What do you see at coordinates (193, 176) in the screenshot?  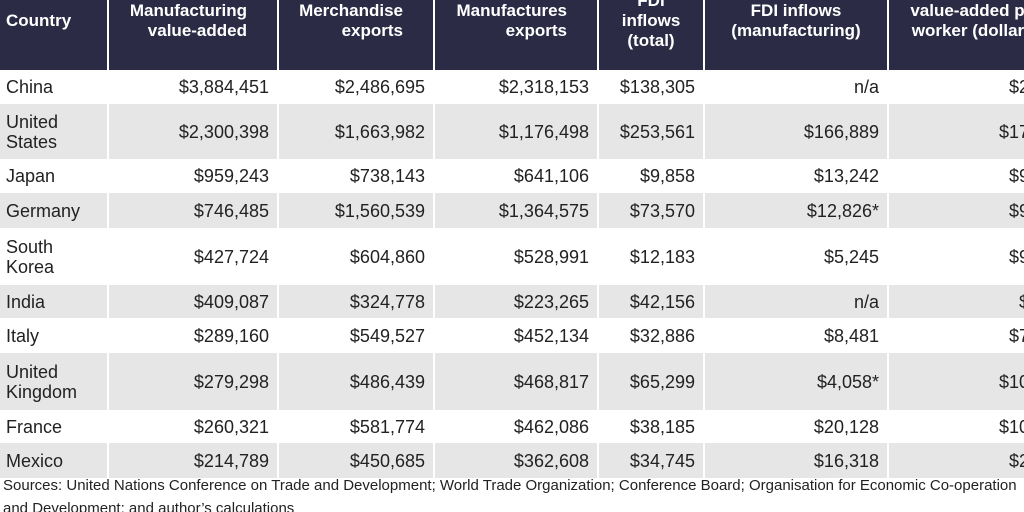 I see `value-cell: $959,243` at bounding box center [193, 176].